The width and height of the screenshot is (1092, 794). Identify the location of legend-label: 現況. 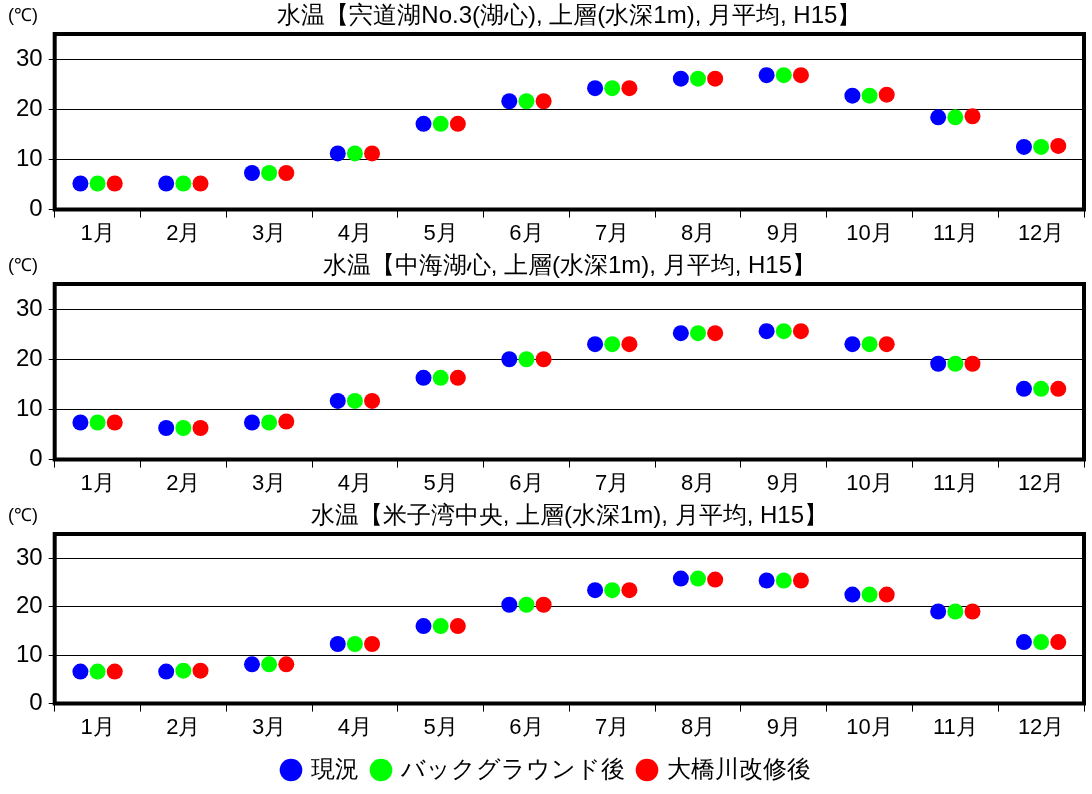
(335, 768).